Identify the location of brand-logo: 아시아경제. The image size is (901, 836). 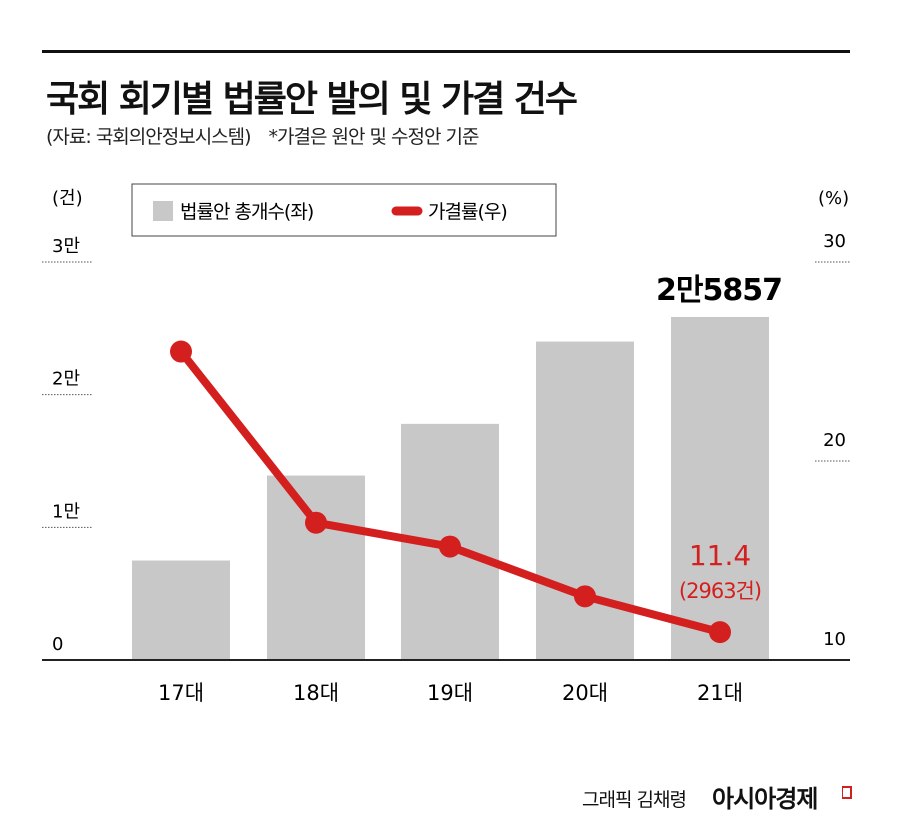
(765, 799).